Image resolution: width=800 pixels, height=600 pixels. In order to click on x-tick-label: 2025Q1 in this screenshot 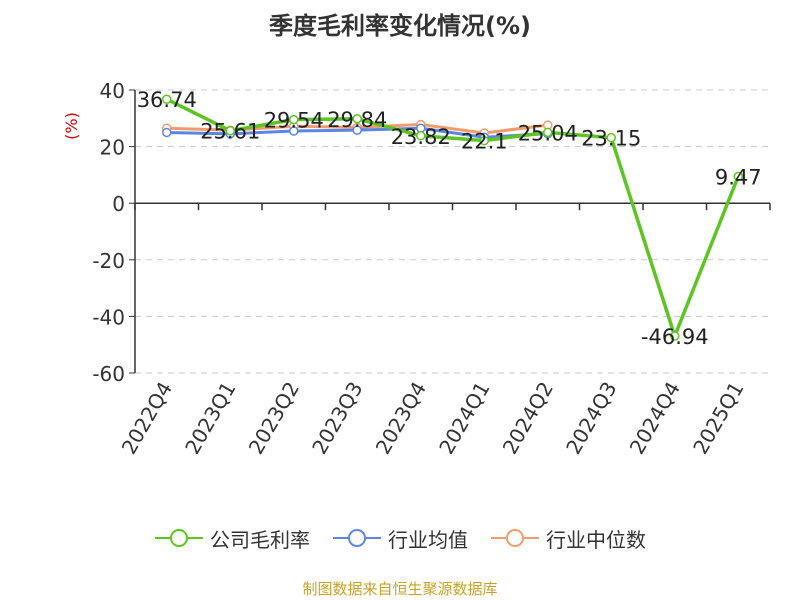, I will do `click(718, 418)`.